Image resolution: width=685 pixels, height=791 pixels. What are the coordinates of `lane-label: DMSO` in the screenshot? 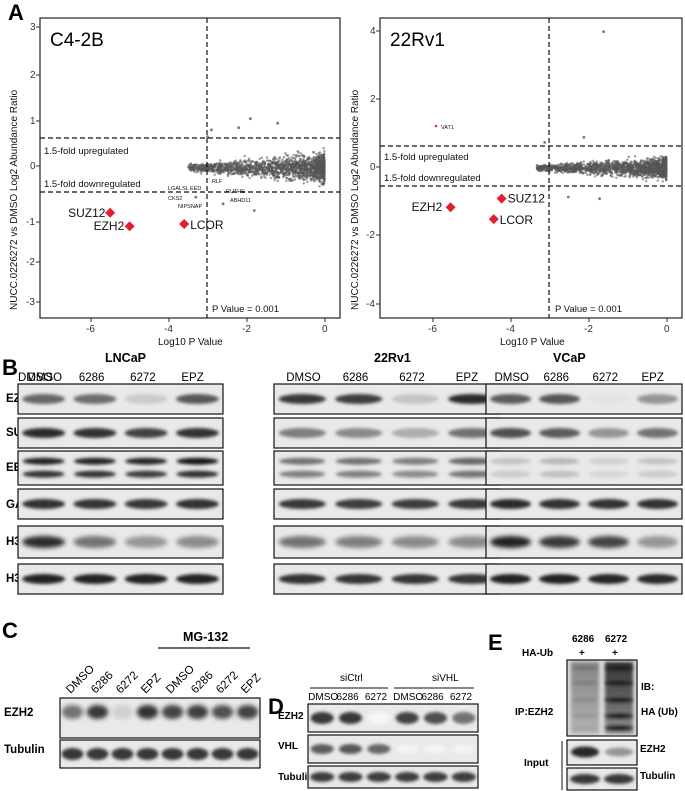 It's located at (323, 697).